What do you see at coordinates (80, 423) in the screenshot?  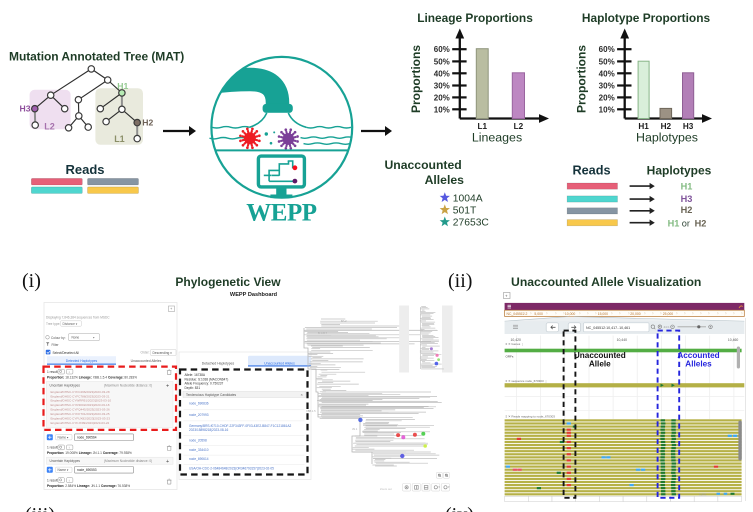 I see `svg-text:England/DHSC-CYFJX99/2023|2023: England/DHSC-CYFJX99/2023|2023-03-22` at bounding box center [80, 423].